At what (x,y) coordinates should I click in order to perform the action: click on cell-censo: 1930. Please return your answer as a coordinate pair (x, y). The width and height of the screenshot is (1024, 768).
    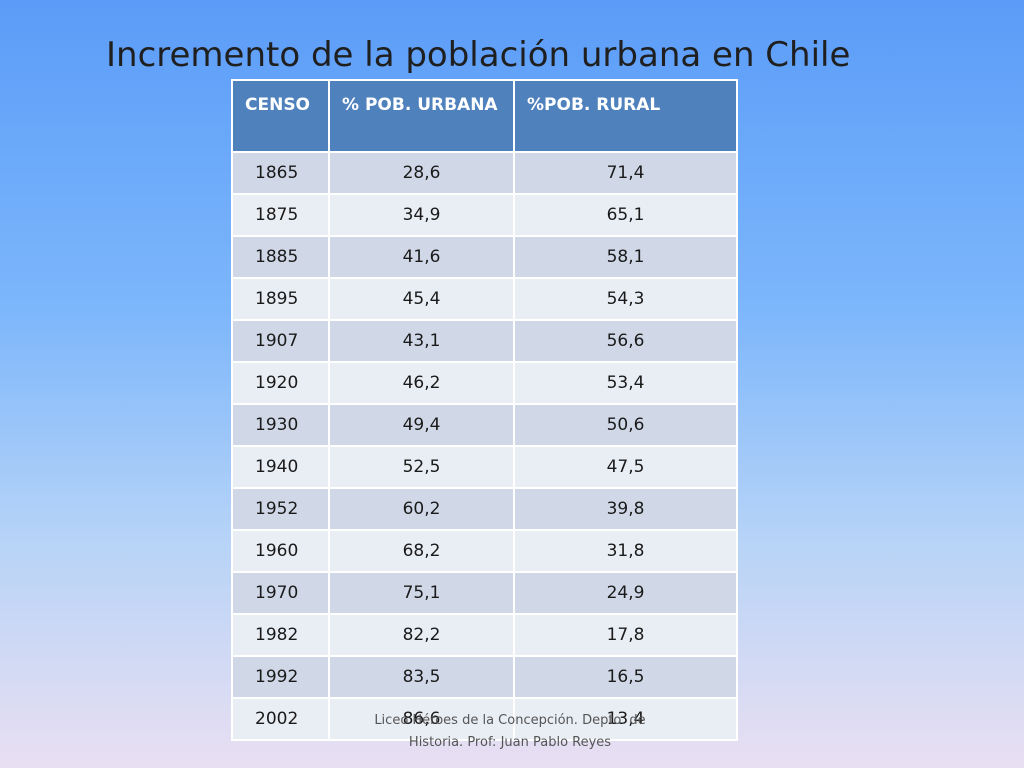
    Looking at the image, I should click on (280, 425).